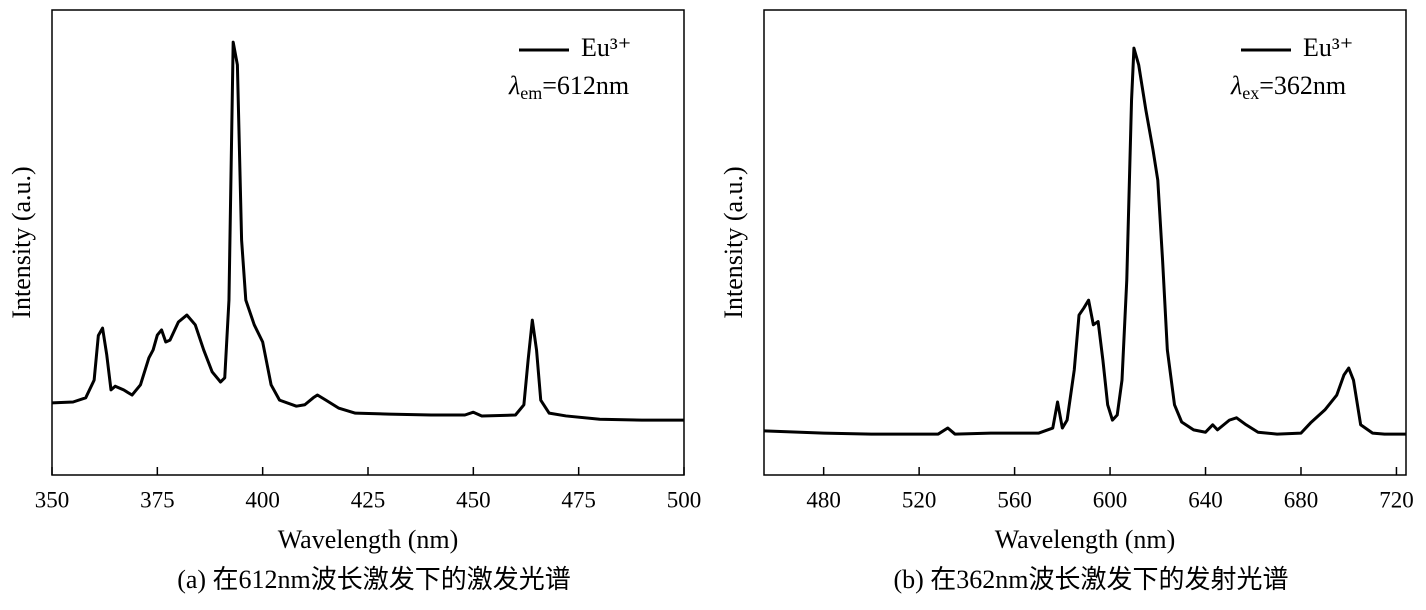 Image resolution: width=1426 pixels, height=610 pixels. Describe the element at coordinates (473, 499) in the screenshot. I see `x-tick-label: 450` at that location.